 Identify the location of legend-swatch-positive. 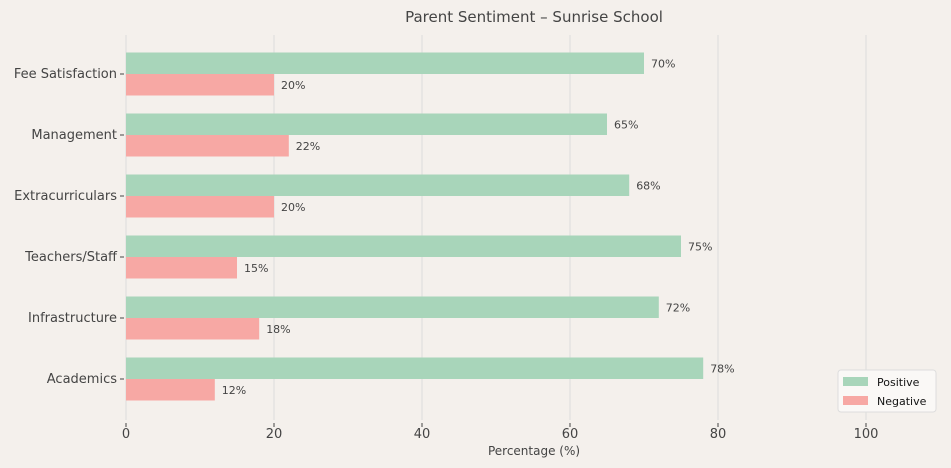
(855, 381).